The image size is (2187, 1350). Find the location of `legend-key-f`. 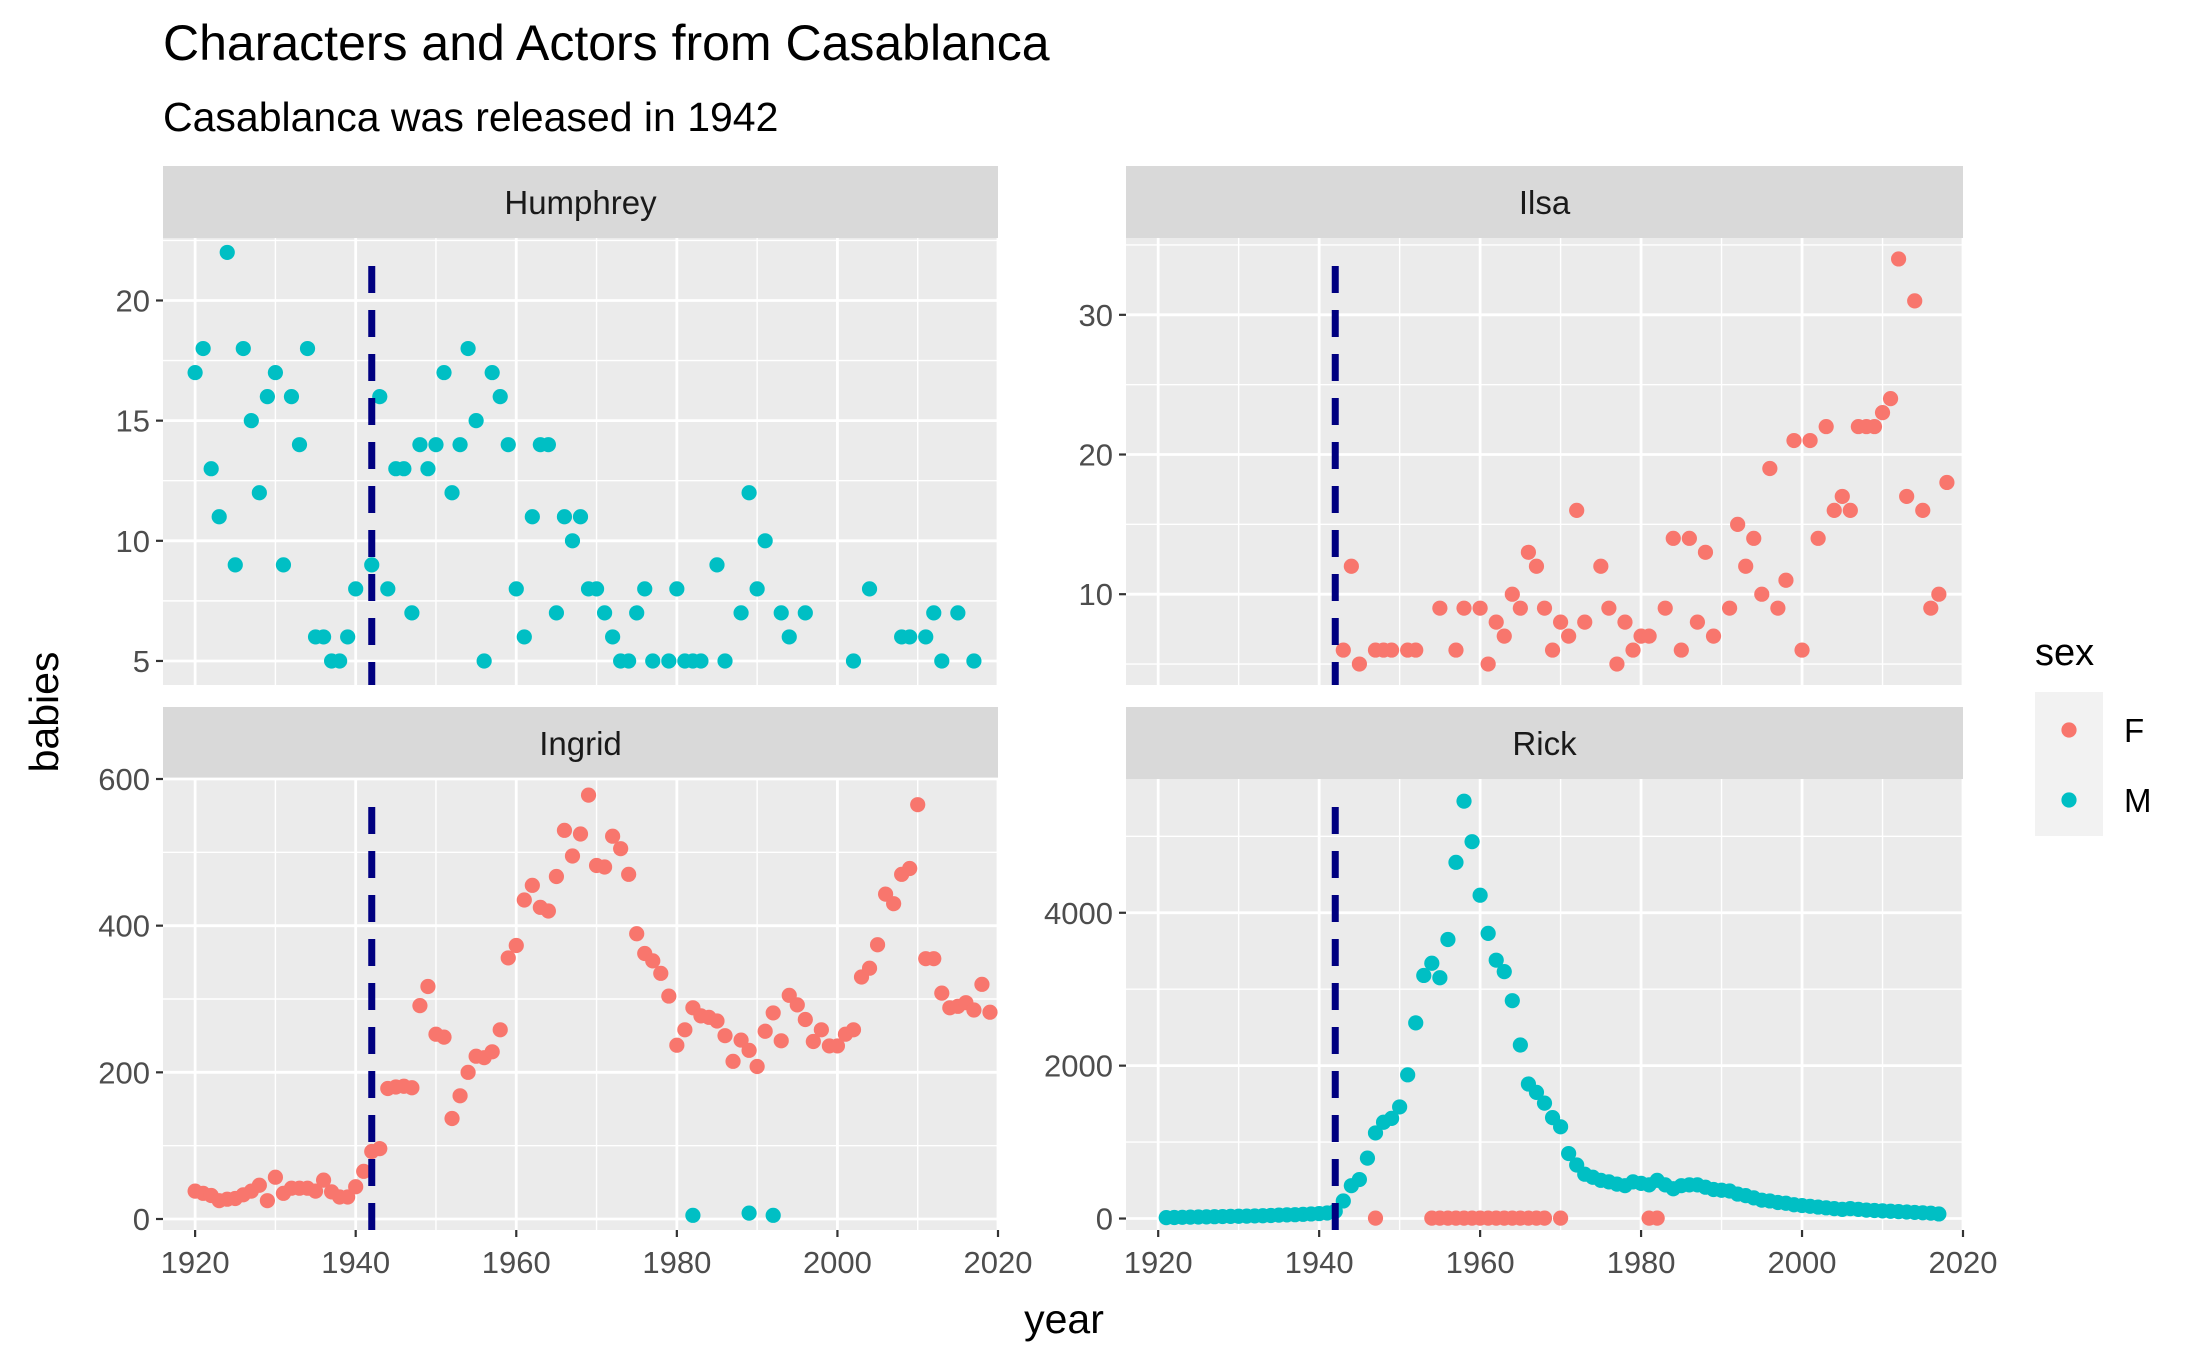

legend-key-f is located at coordinates (2069, 730).